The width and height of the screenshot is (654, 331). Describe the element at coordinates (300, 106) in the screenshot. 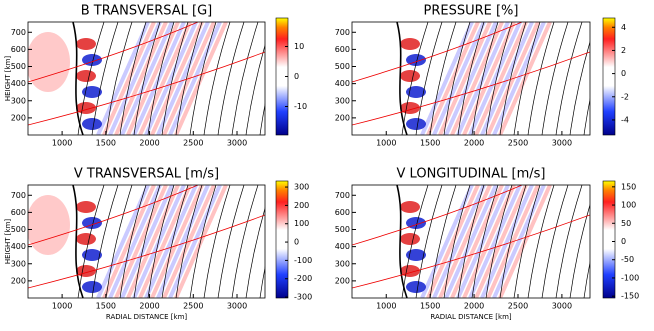

I see `colorbar-tick-label: -10` at that location.